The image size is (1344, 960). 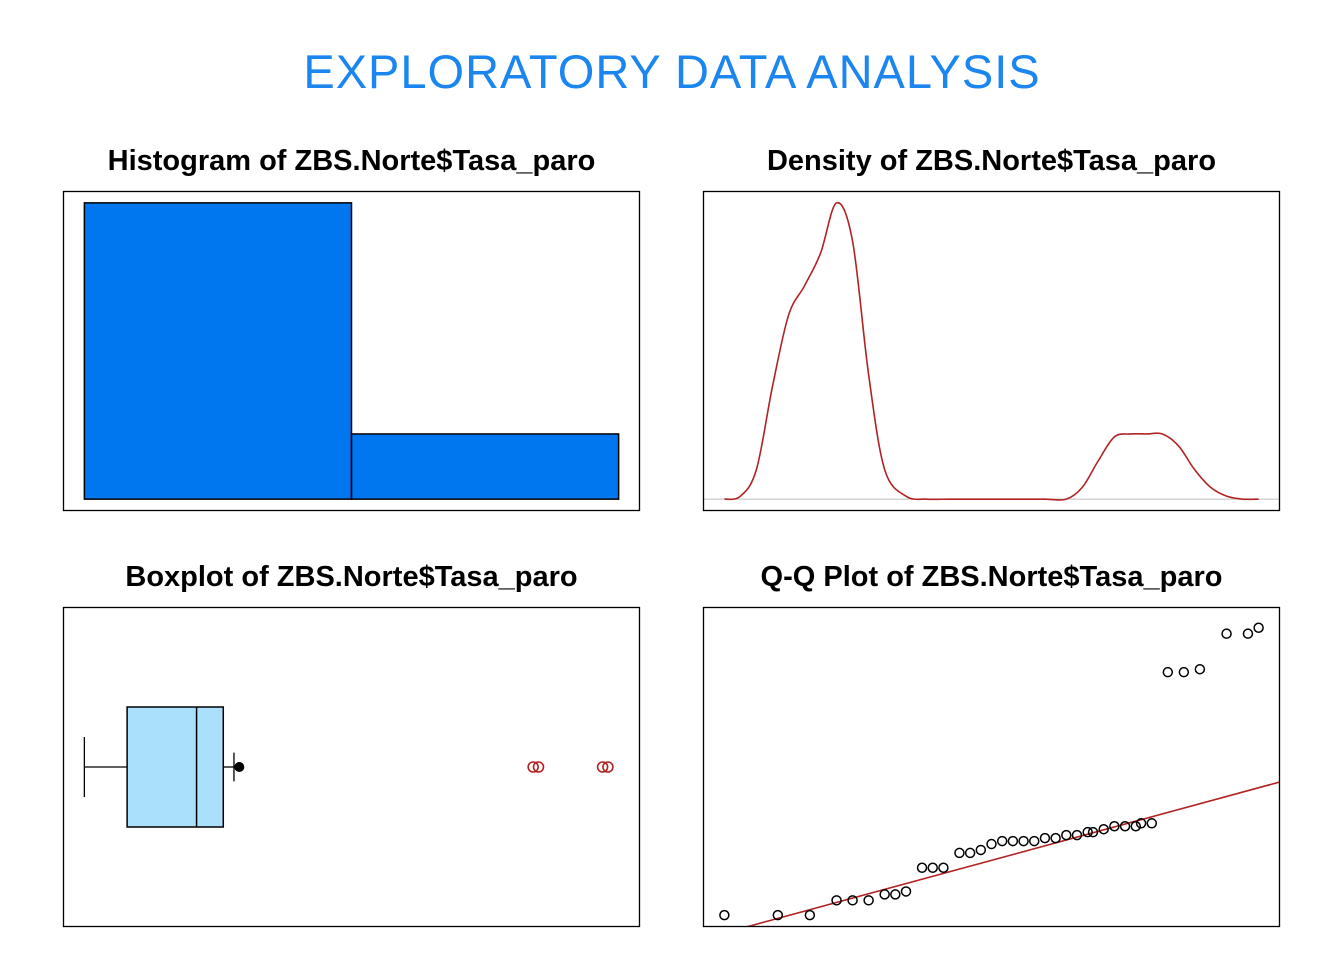 I want to click on boxplot-chart, so click(x=351, y=767).